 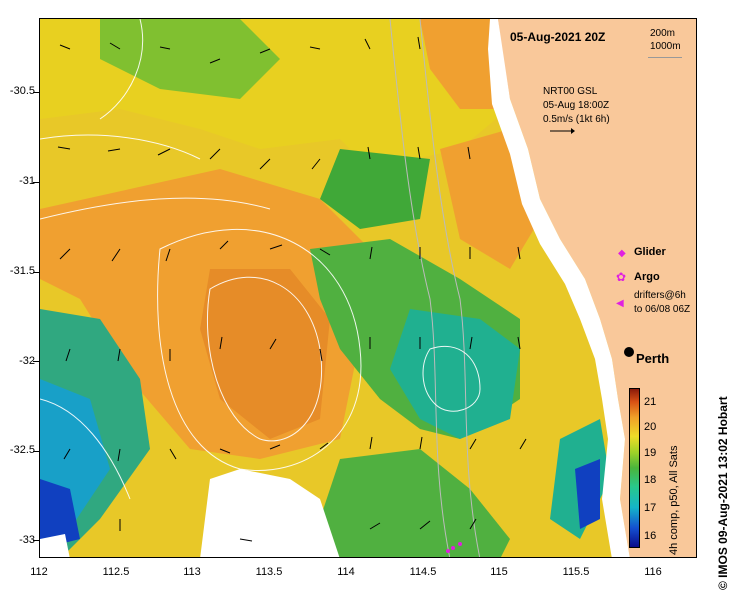 I want to click on velocity-time: 05-Aug 18:00Z, so click(x=576, y=105).